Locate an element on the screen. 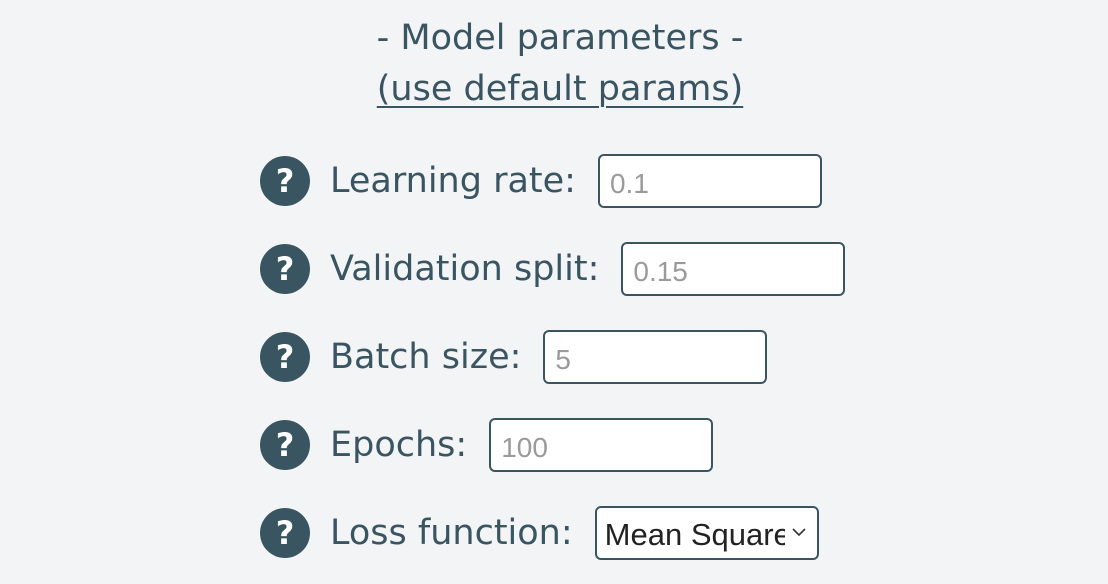 The width and height of the screenshot is (1108, 584). default-params-container: (use default params) is located at coordinates (554, 89).